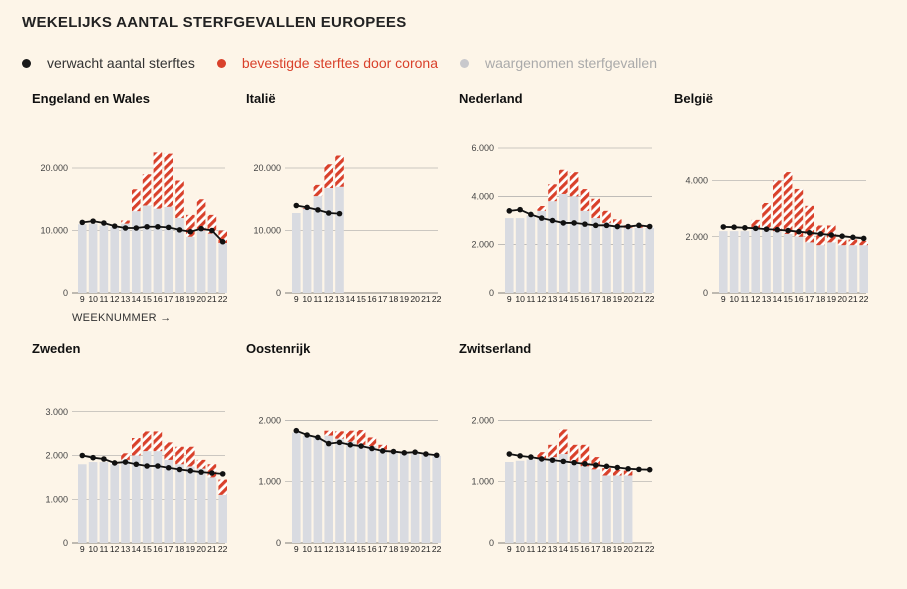 The width and height of the screenshot is (907, 589). Describe the element at coordinates (56, 412) in the screenshot. I see `y-tick-label: 3.000` at that location.